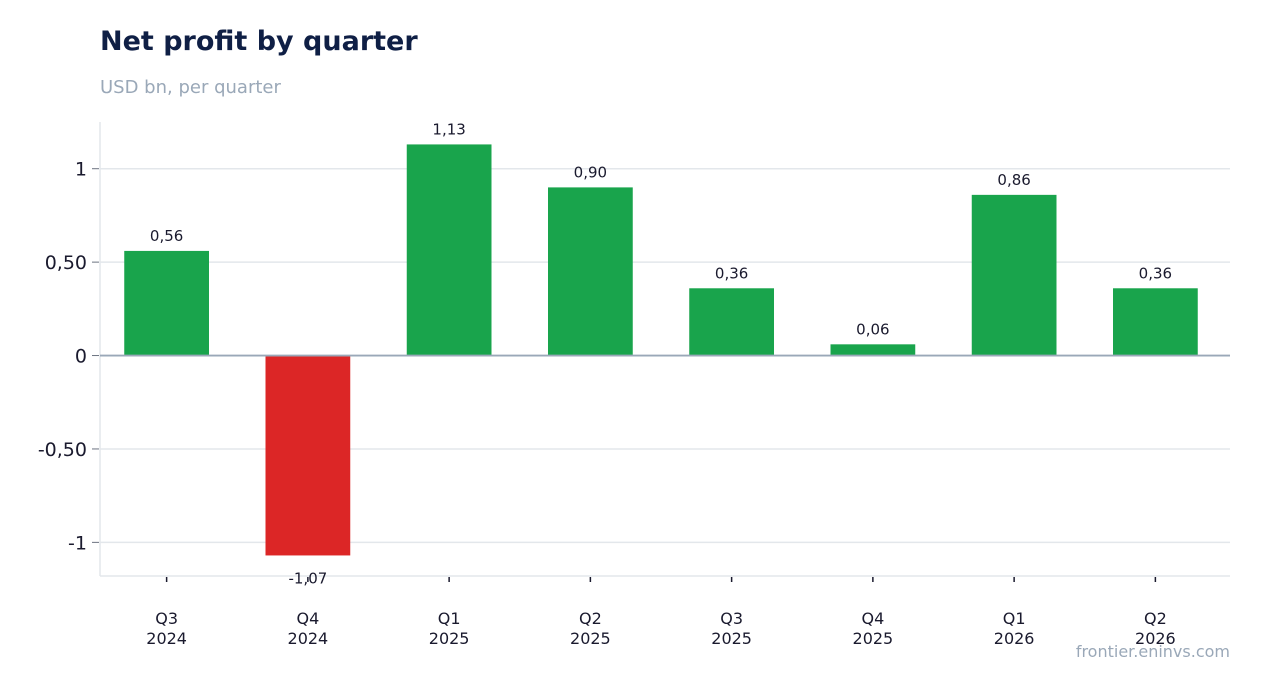 The image size is (1262, 693). Describe the element at coordinates (81, 170) in the screenshot. I see `y-tick-label: 1` at that location.